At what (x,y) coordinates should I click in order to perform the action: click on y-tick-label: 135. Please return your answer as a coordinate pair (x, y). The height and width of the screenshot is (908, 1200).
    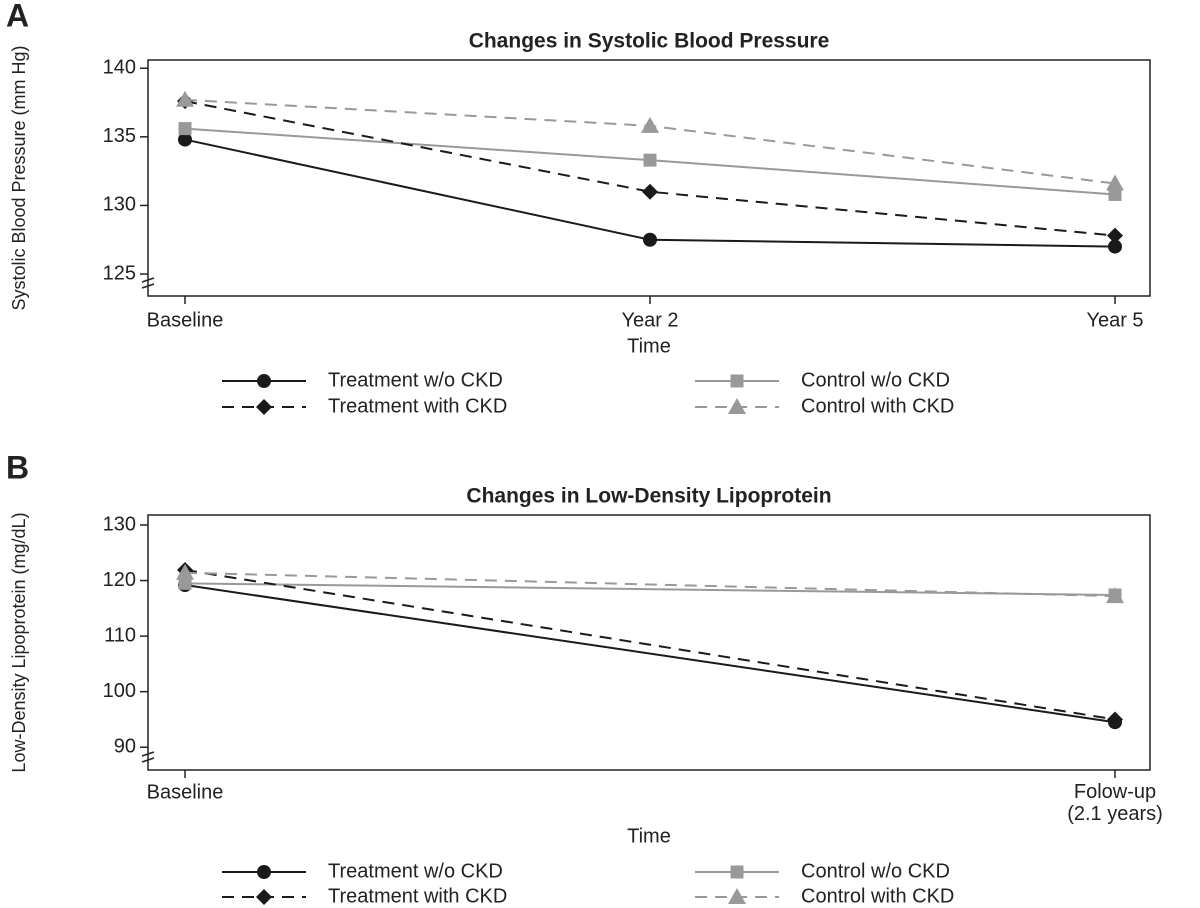
    Looking at the image, I should click on (119, 136).